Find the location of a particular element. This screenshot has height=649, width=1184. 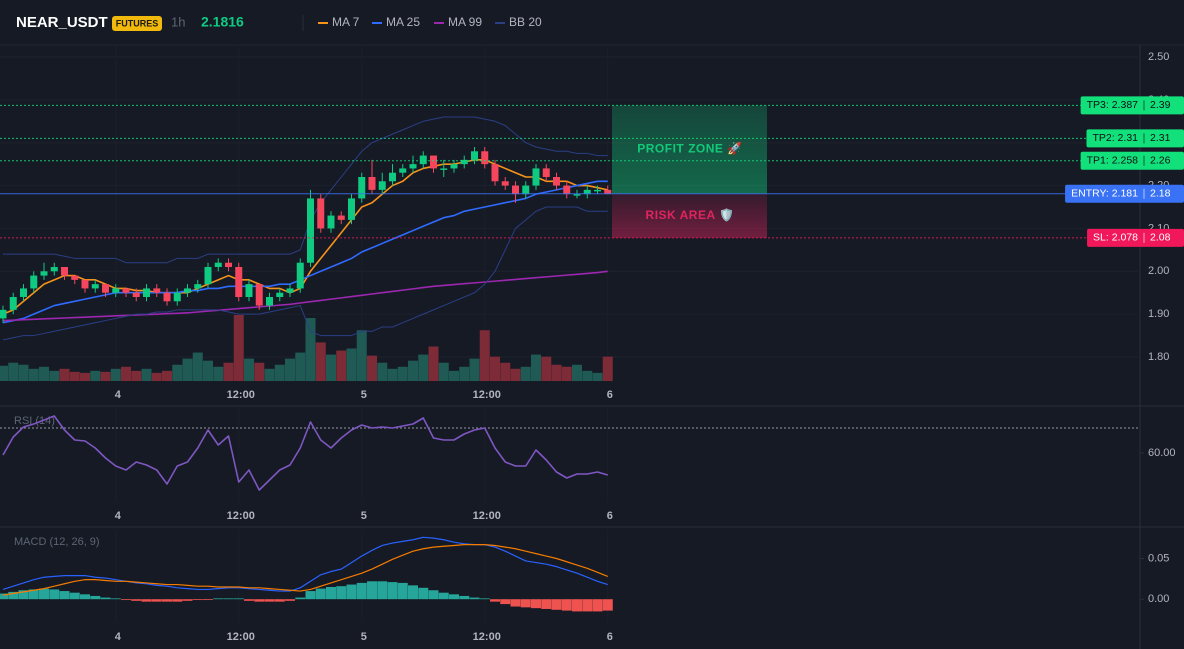

level-label: TP2: 2.31 is located at coordinates (1115, 138).